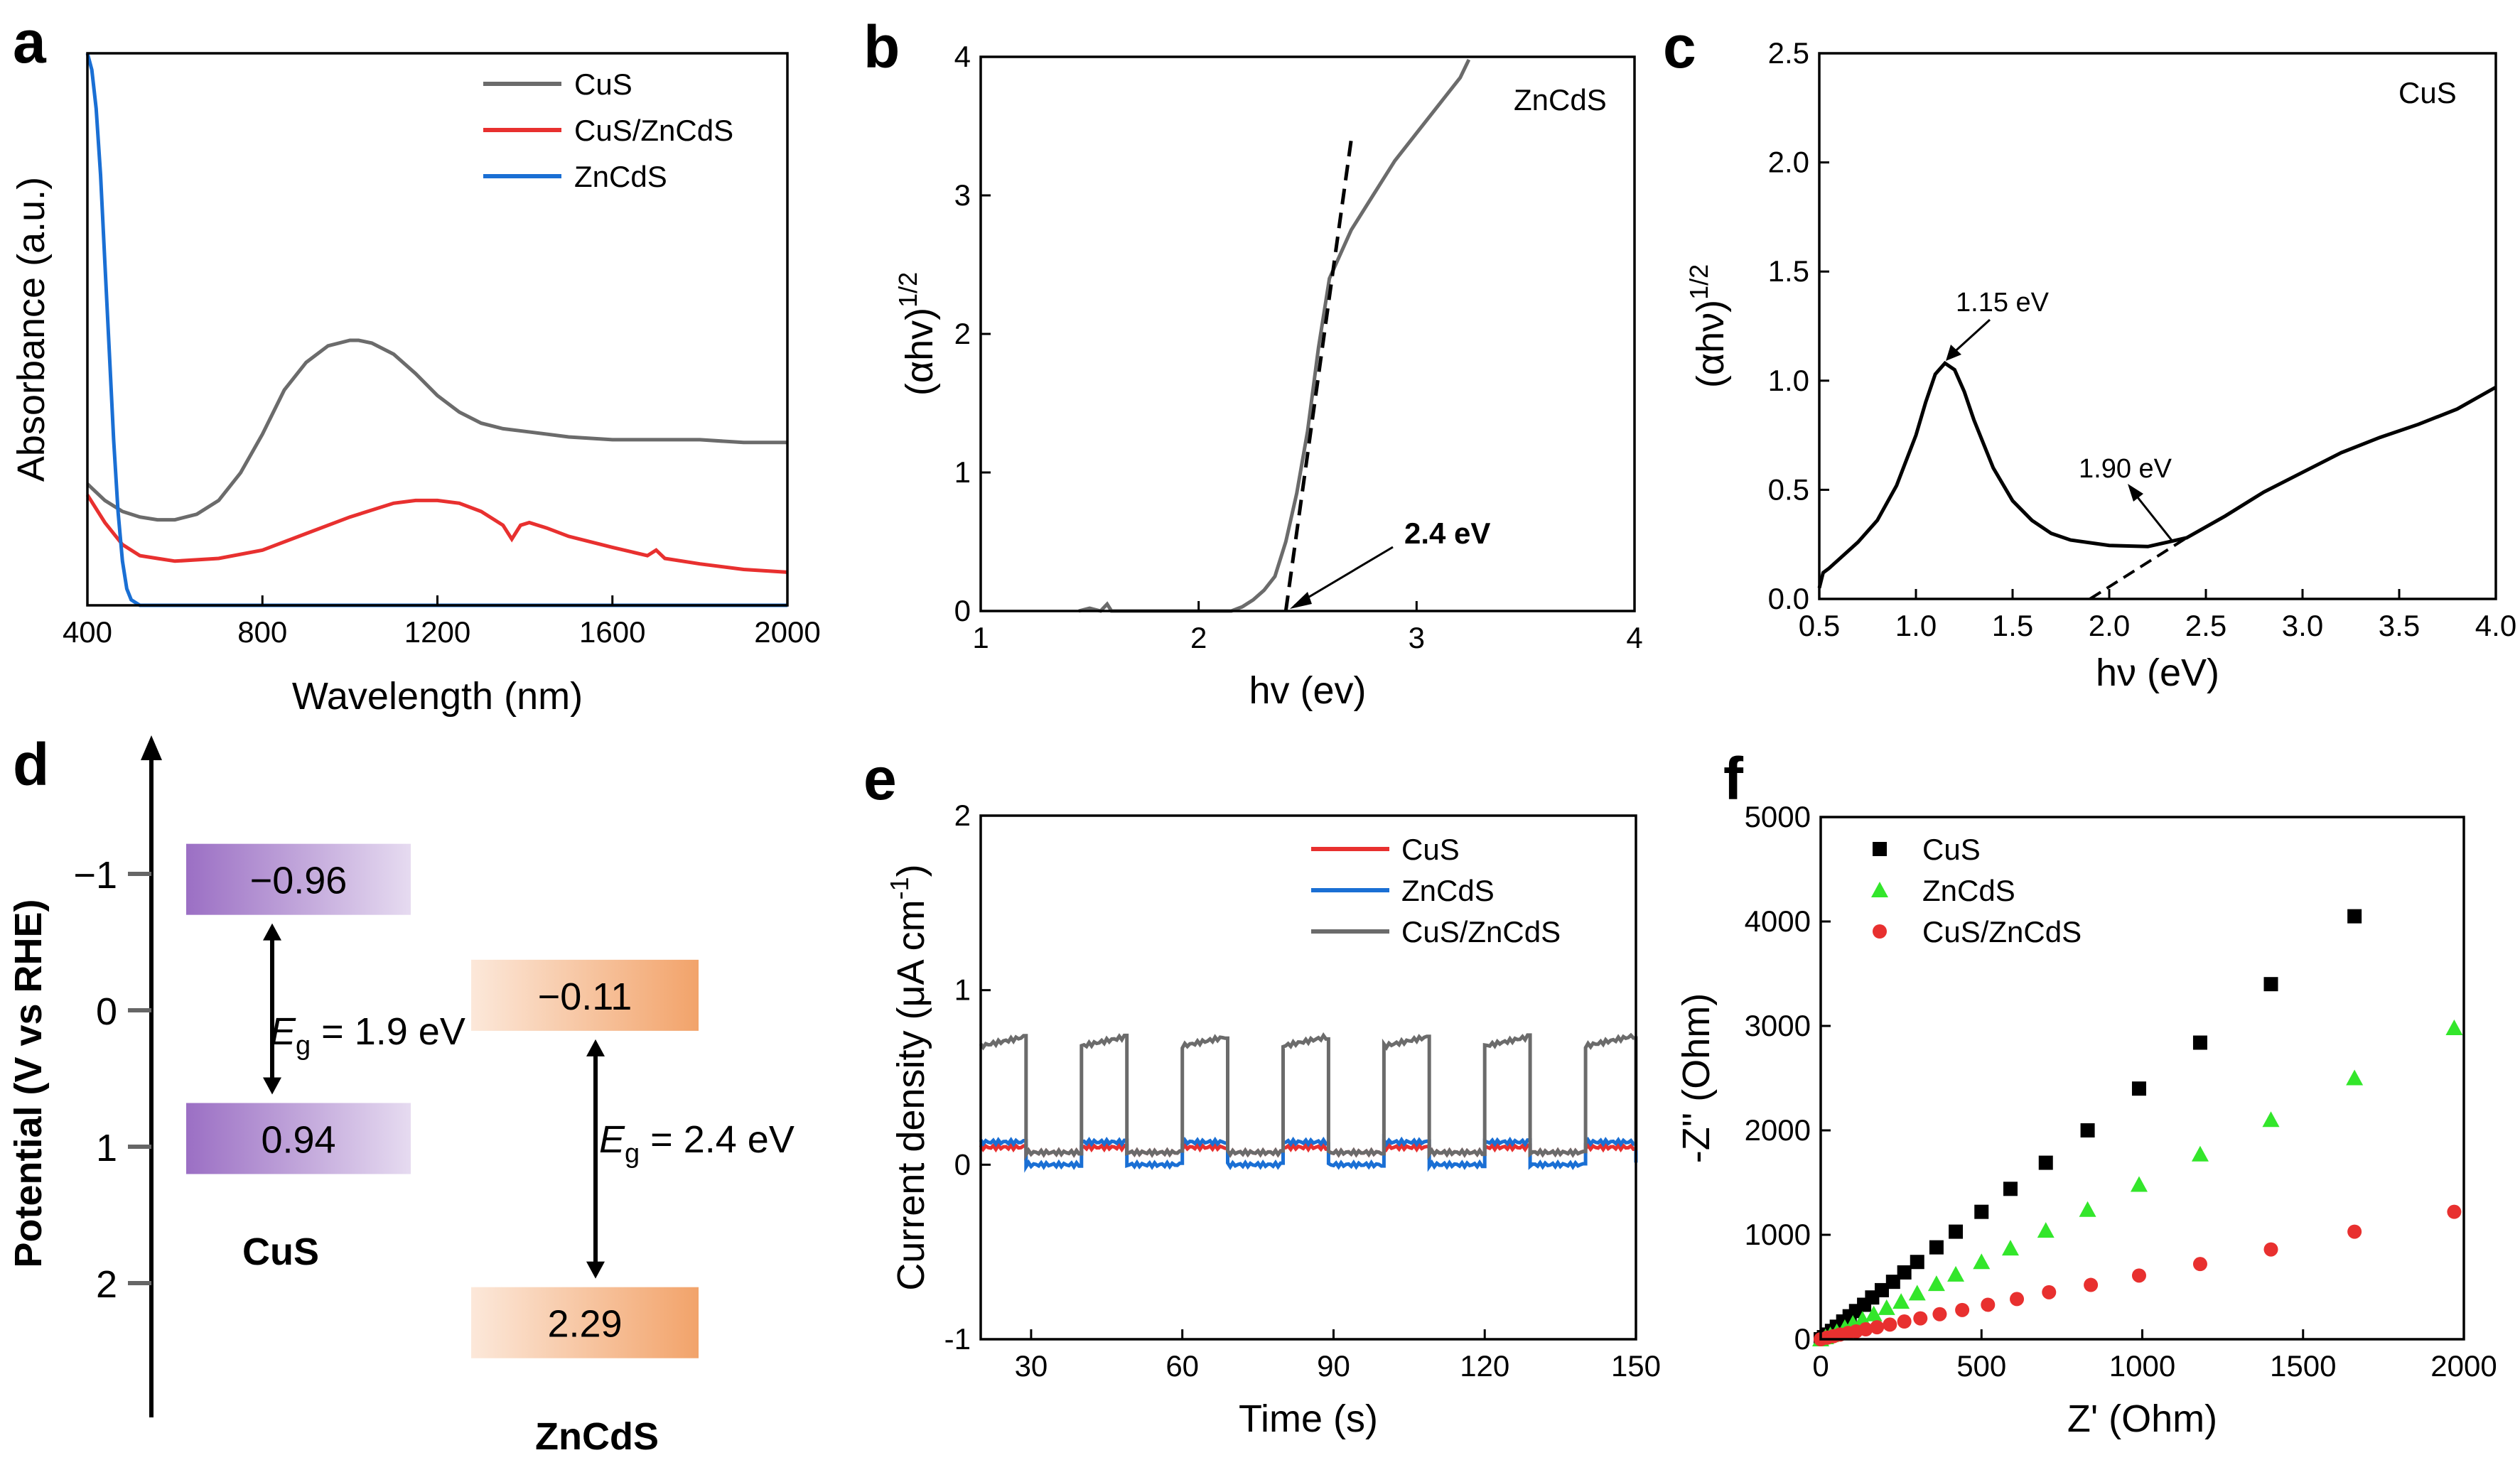 This screenshot has width=2520, height=1465. Describe the element at coordinates (88, 632) in the screenshot. I see `panel-a-xtick-label: 400` at that location.